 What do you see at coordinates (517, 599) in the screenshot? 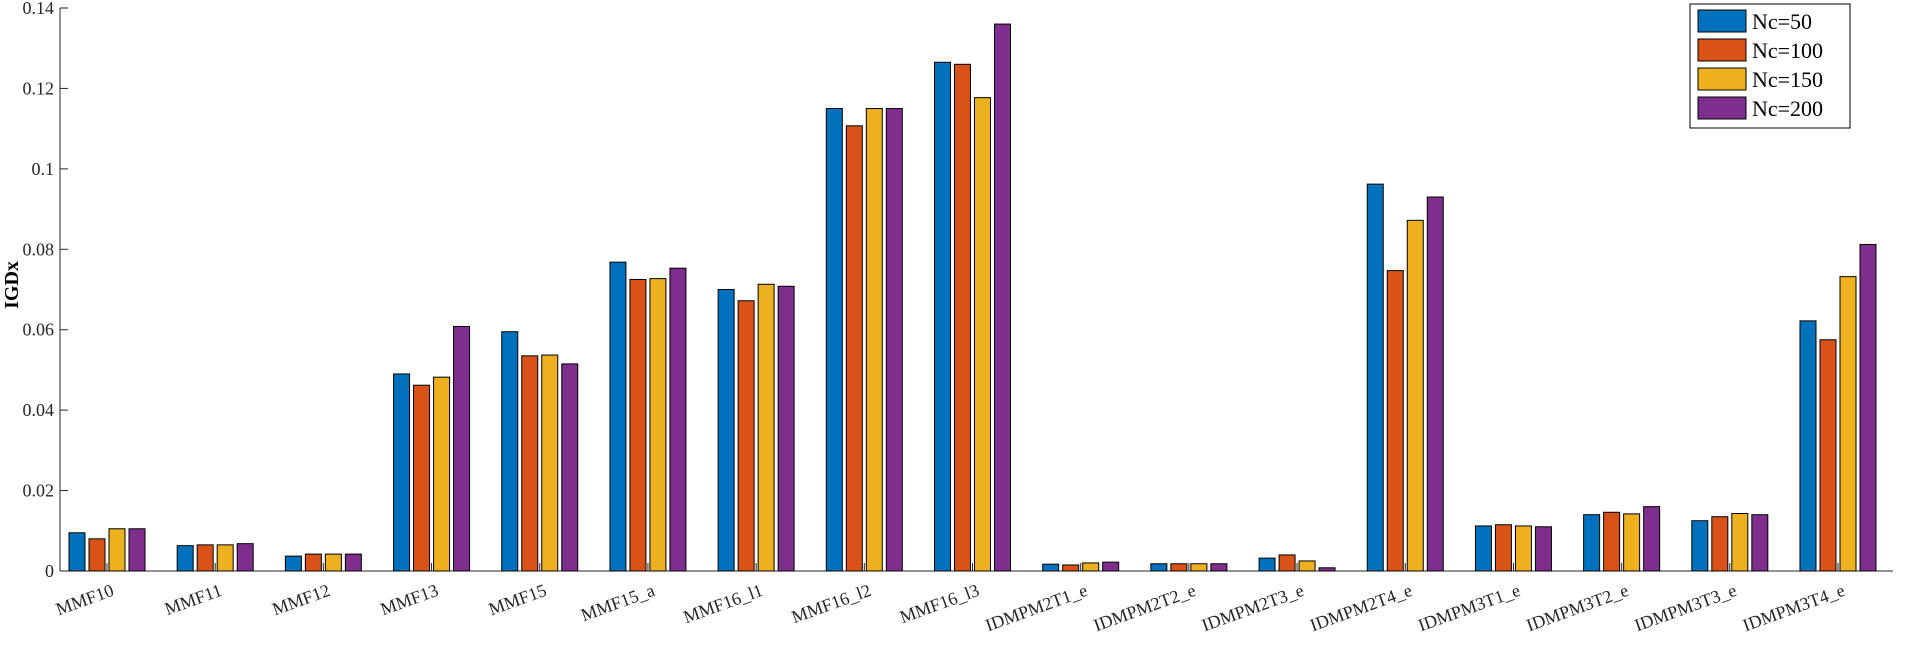
I see `x-tick-label: MMF15` at bounding box center [517, 599].